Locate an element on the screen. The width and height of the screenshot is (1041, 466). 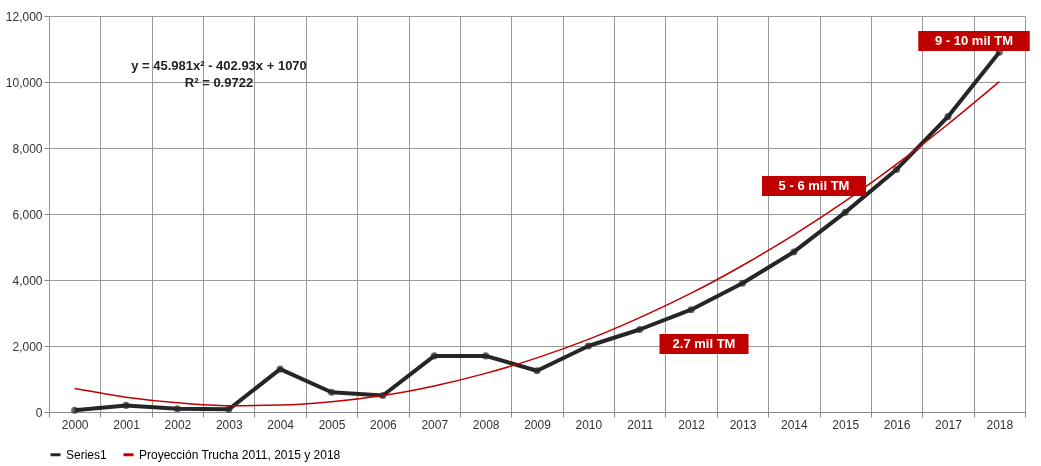
y-tick-label: 12,000 is located at coordinates (24, 16).